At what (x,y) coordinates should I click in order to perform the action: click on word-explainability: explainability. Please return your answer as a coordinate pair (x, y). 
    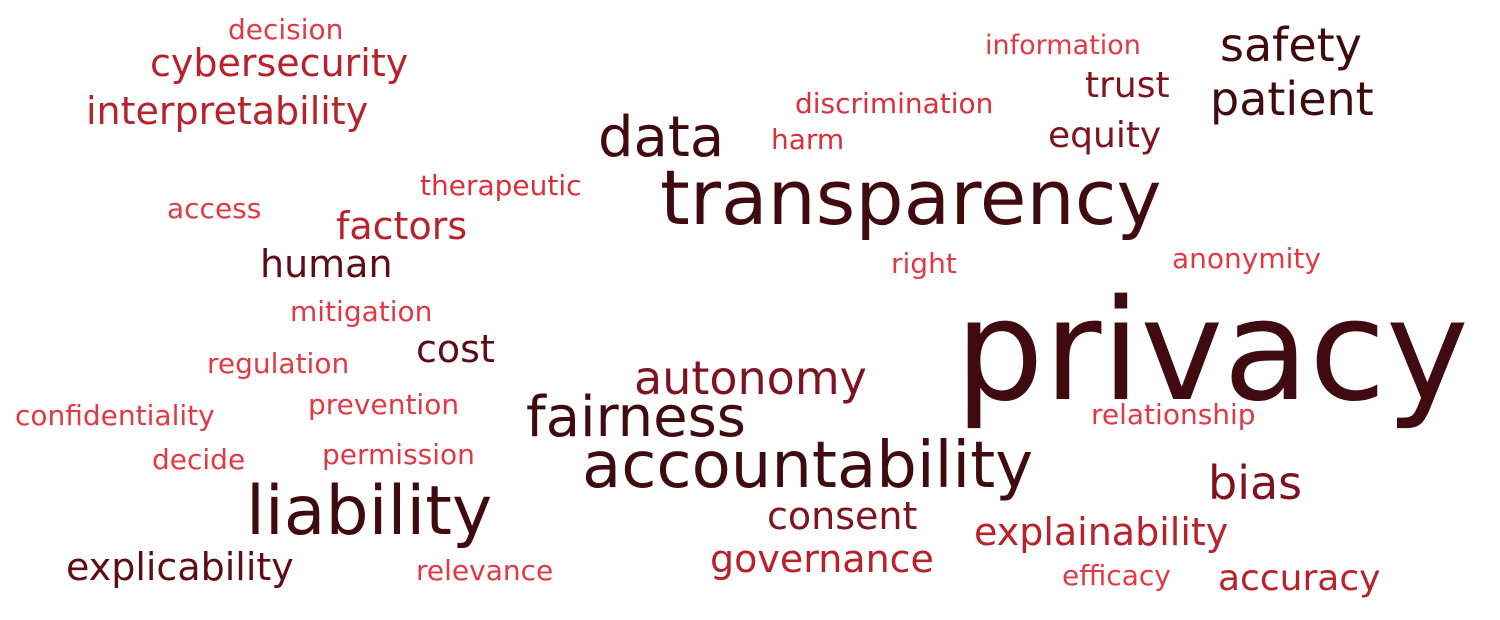
    Looking at the image, I should click on (1101, 532).